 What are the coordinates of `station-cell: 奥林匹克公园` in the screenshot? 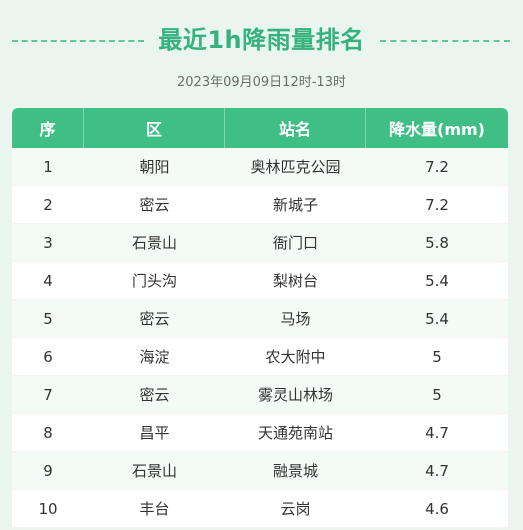 It's located at (295, 167).